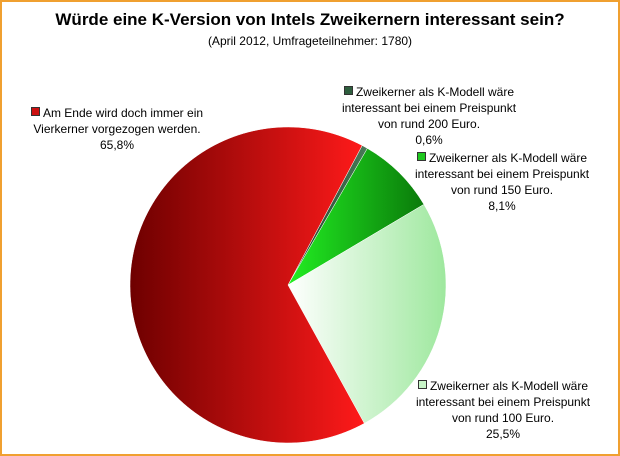 The height and width of the screenshot is (456, 620). What do you see at coordinates (429, 140) in the screenshot?
I see `slice-percent-200: 0,6%` at bounding box center [429, 140].